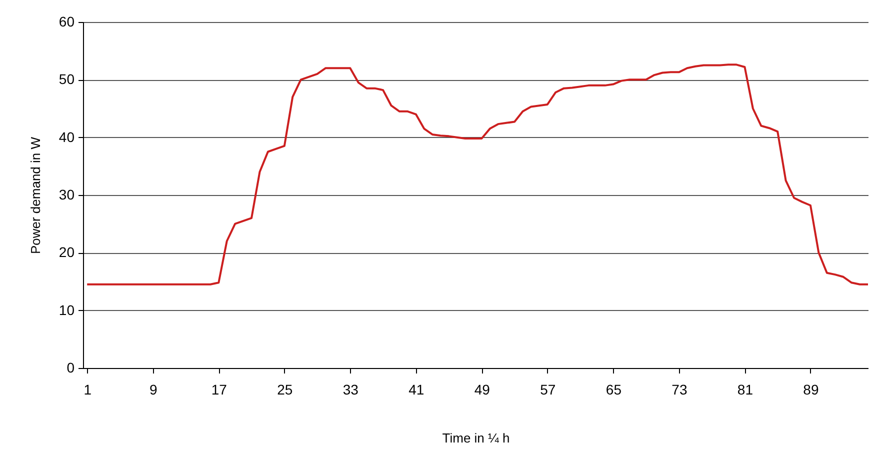  What do you see at coordinates (66, 136) in the screenshot?
I see `y-tick-label: 40` at bounding box center [66, 136].